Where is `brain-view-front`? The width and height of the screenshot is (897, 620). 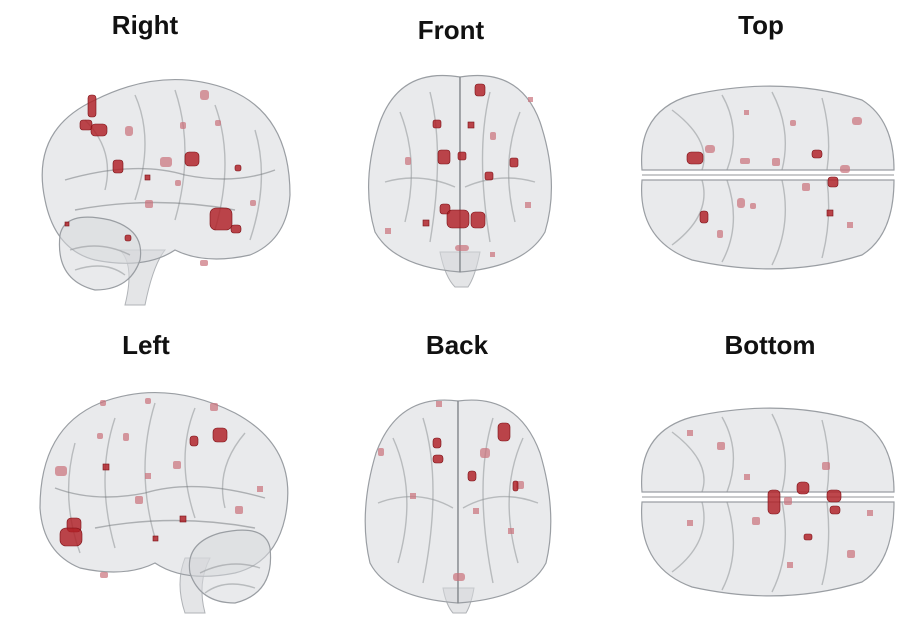 brain-view-front is located at coordinates (460, 181).